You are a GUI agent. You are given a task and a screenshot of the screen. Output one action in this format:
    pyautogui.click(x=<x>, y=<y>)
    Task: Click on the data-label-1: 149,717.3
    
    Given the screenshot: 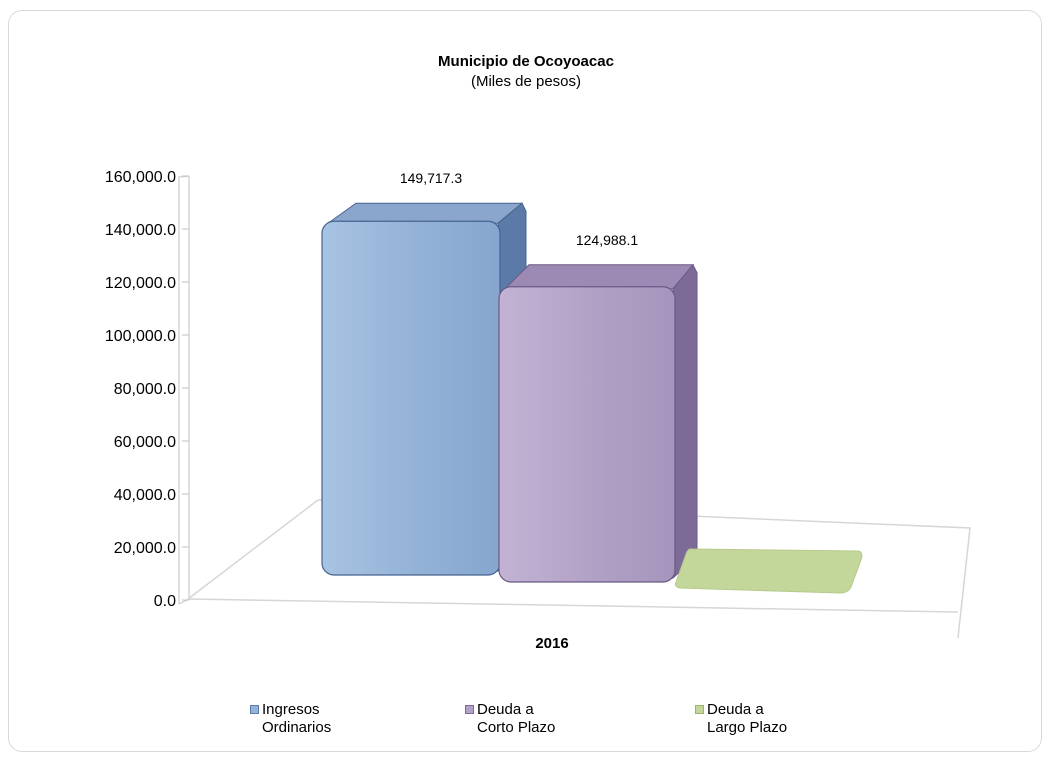 What is the action you would take?
    pyautogui.click(x=431, y=178)
    